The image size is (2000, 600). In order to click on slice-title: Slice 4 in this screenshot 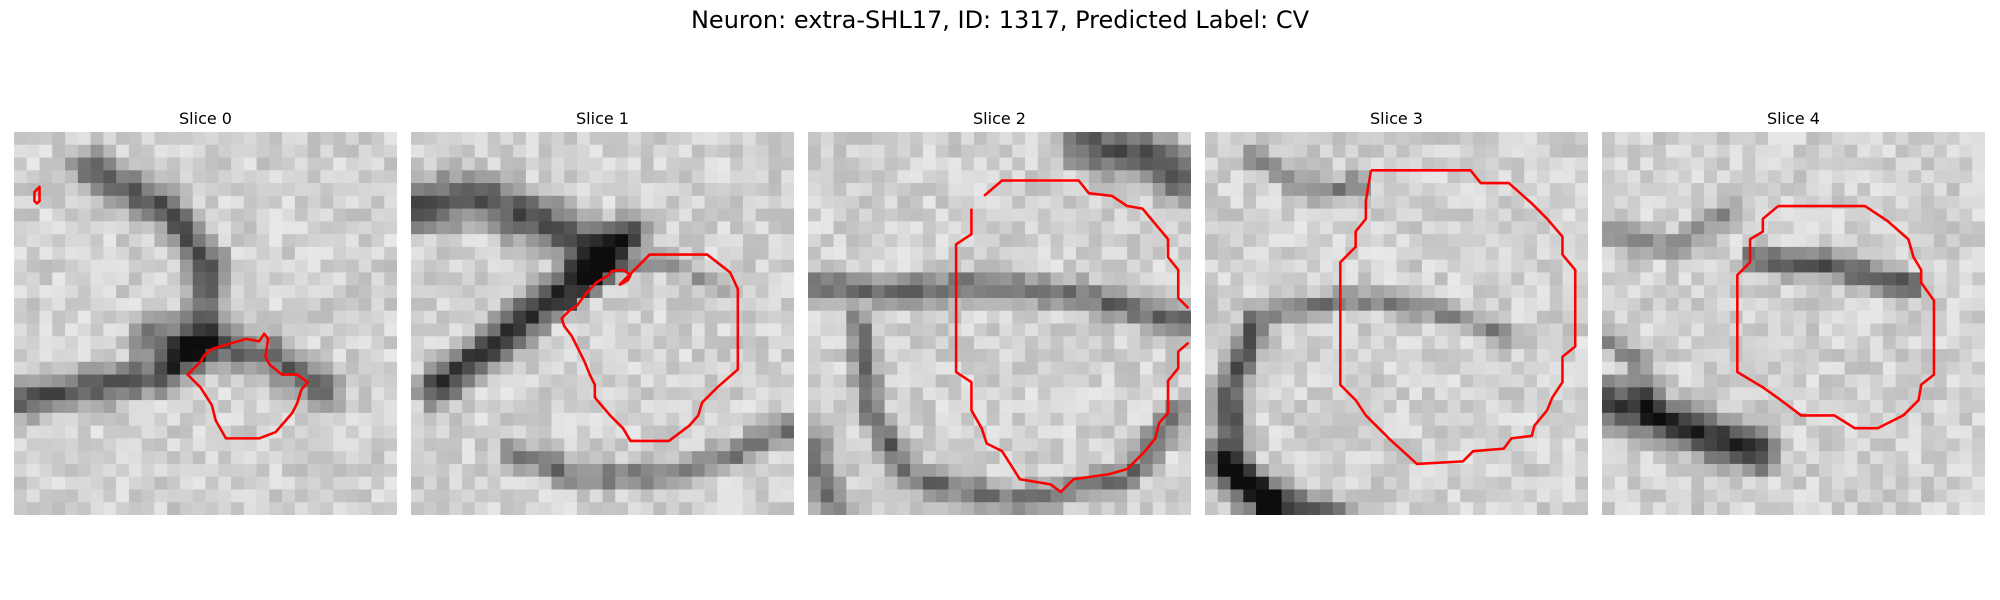, I will do `click(1793, 118)`.